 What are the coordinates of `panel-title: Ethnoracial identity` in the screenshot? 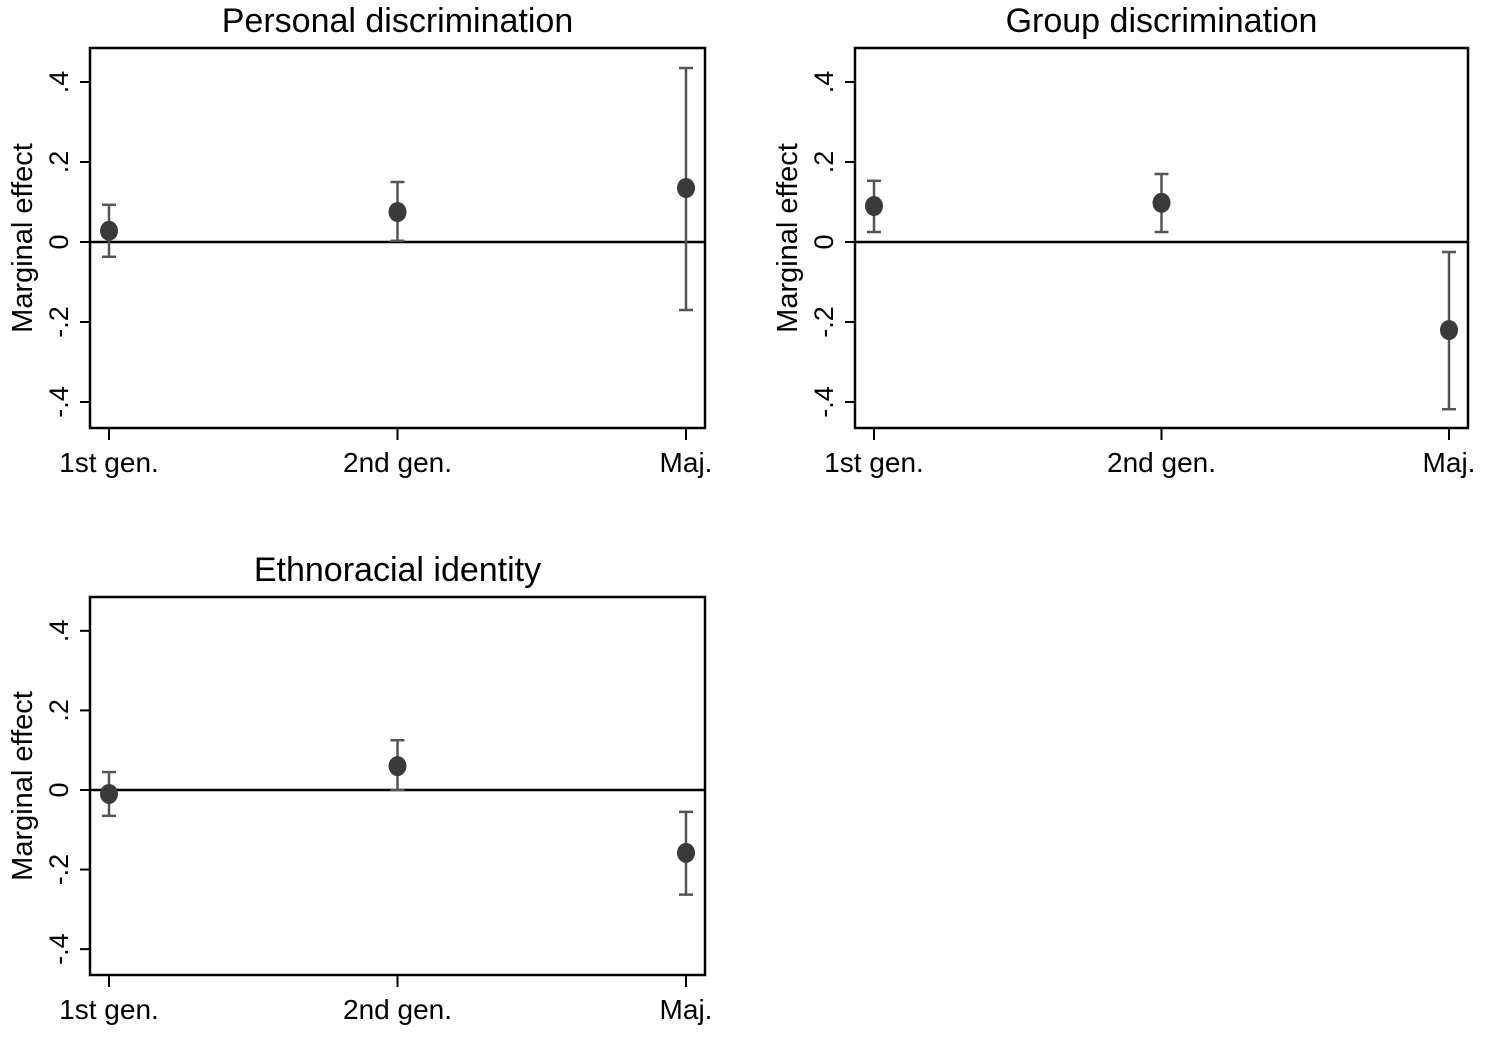 It's located at (397, 570).